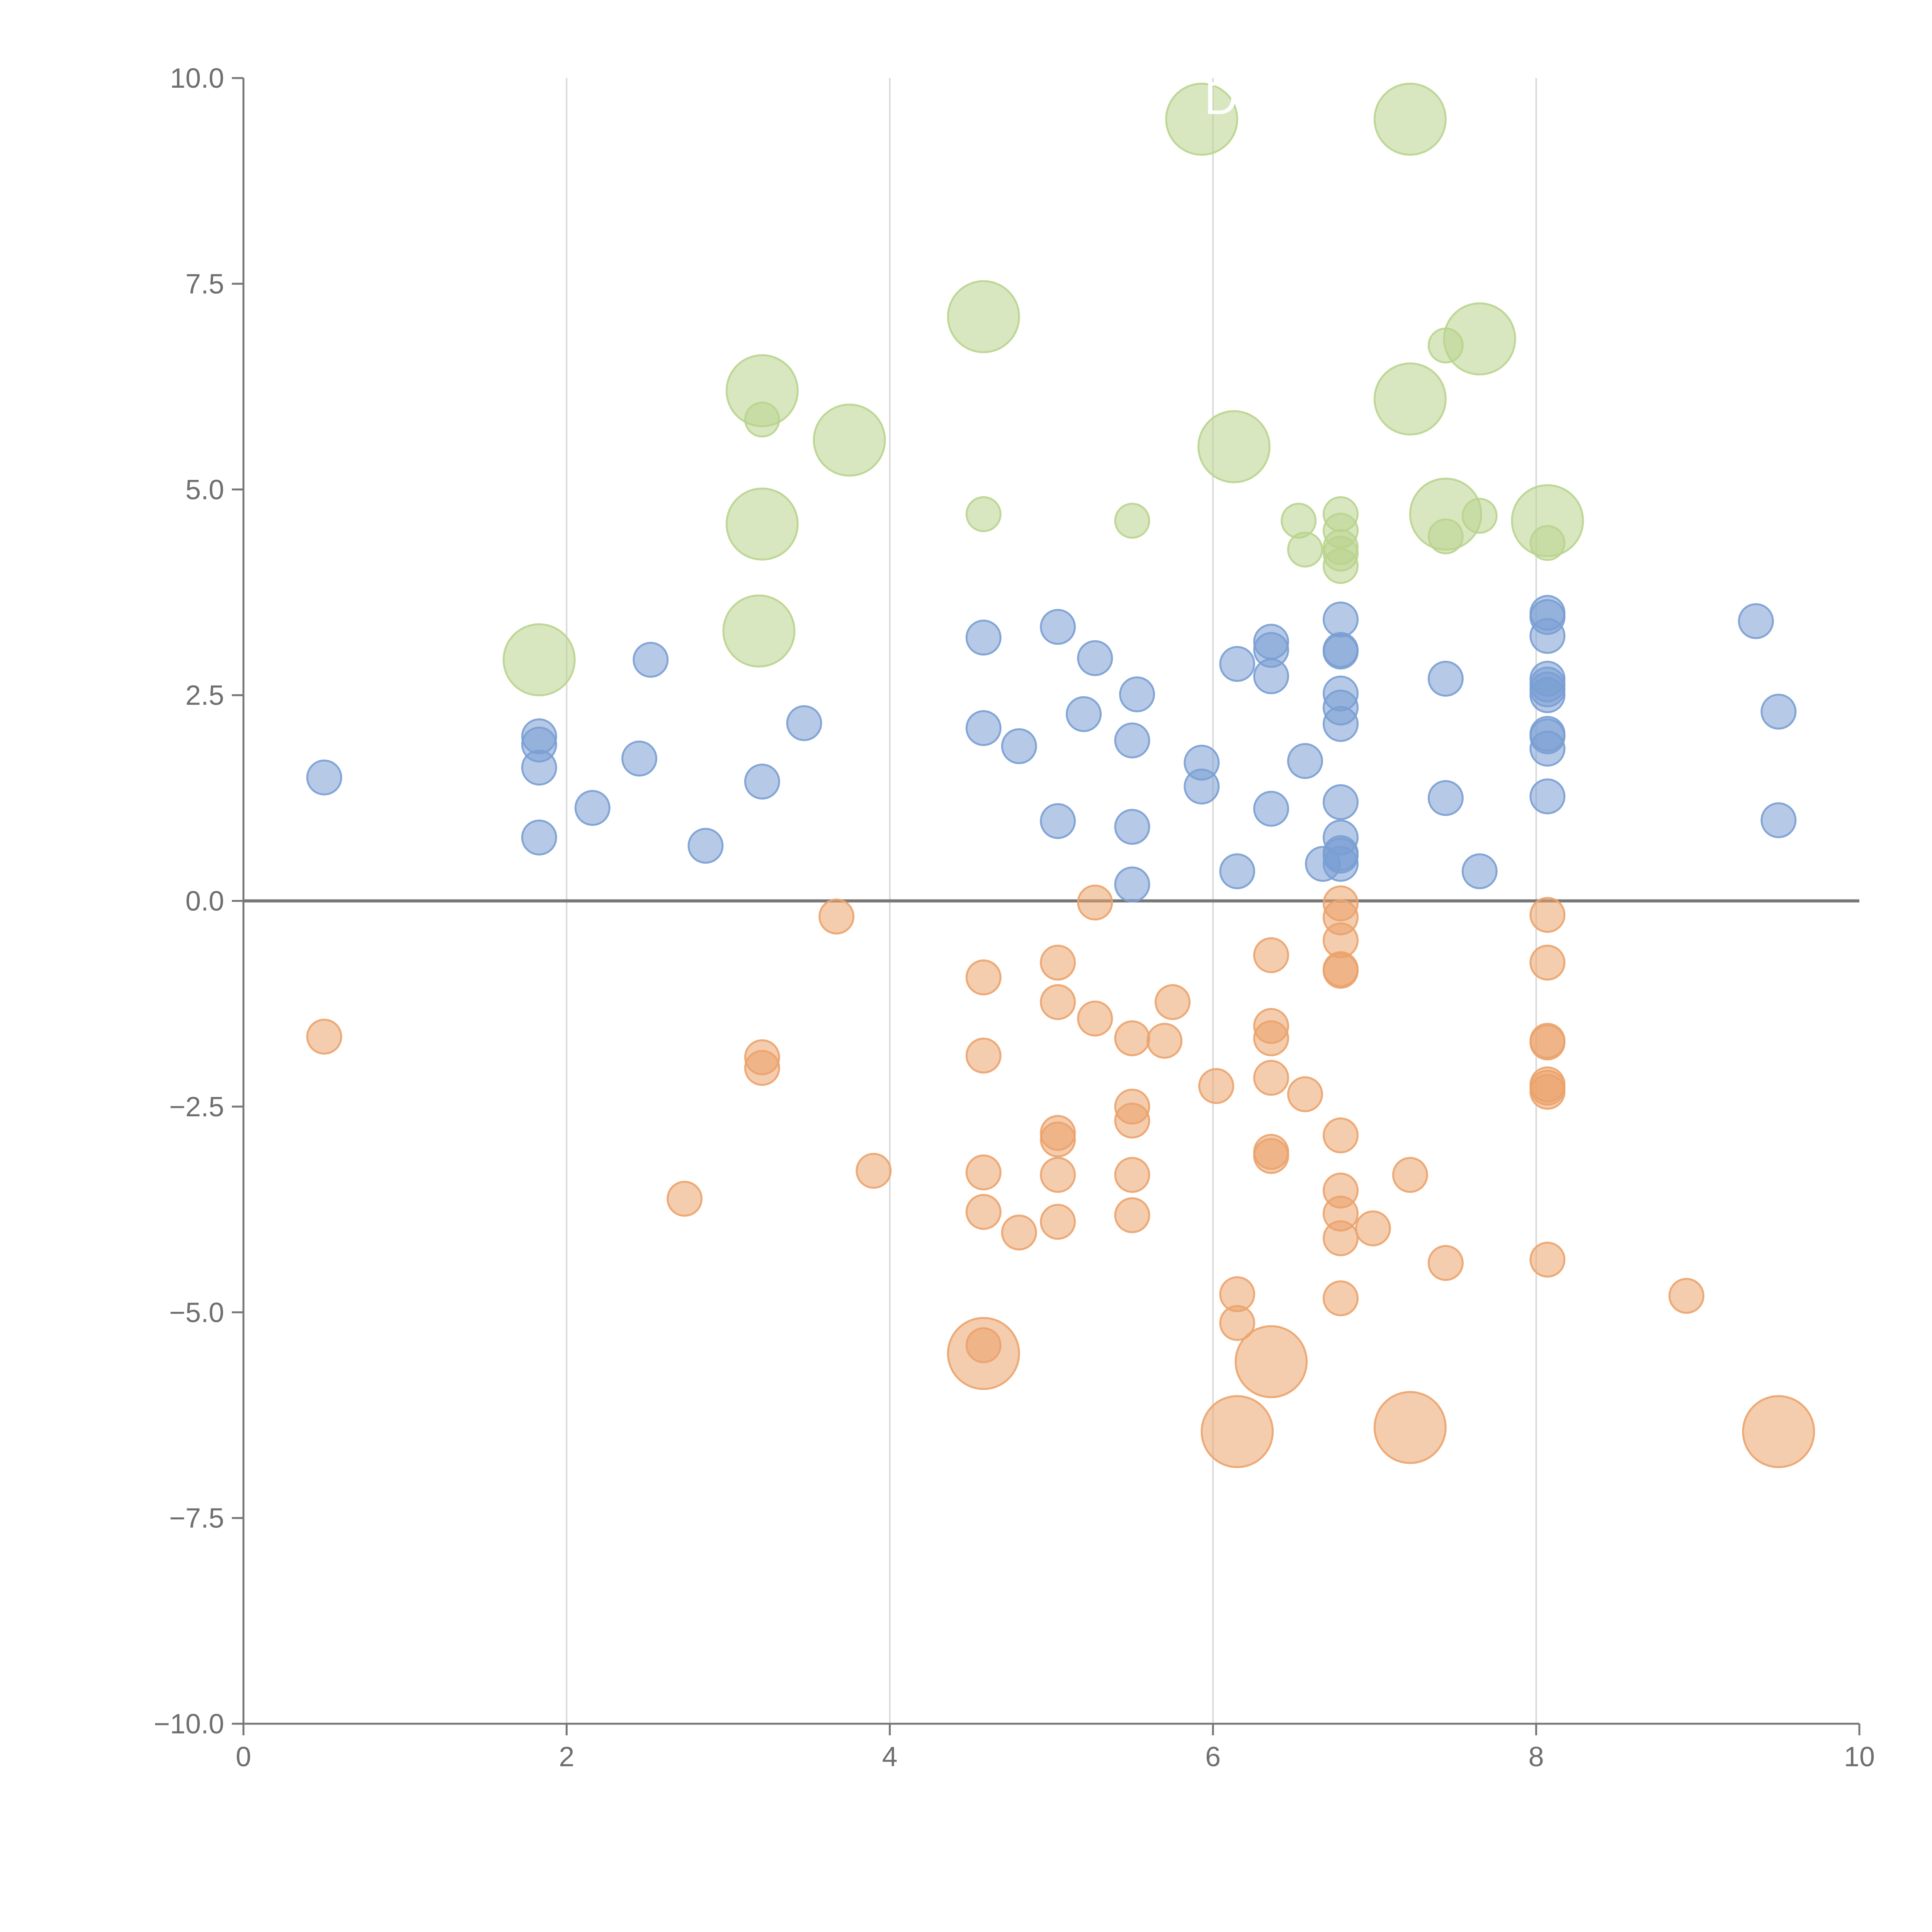 This screenshot has width=1932, height=1932. Describe the element at coordinates (205, 489) in the screenshot. I see `y-tick-label: 5.0` at that location.